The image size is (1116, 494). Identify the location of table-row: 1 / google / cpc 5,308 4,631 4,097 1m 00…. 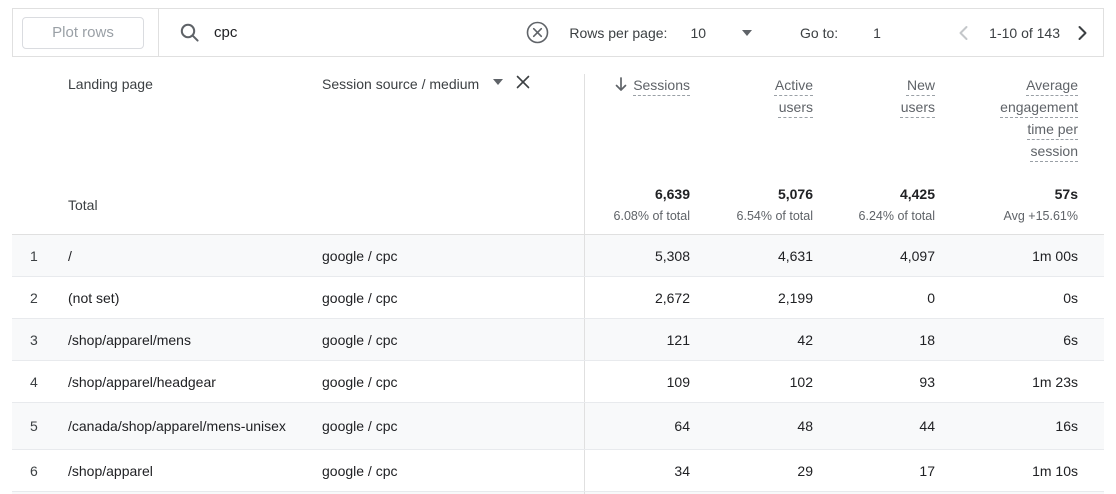
(558, 256).